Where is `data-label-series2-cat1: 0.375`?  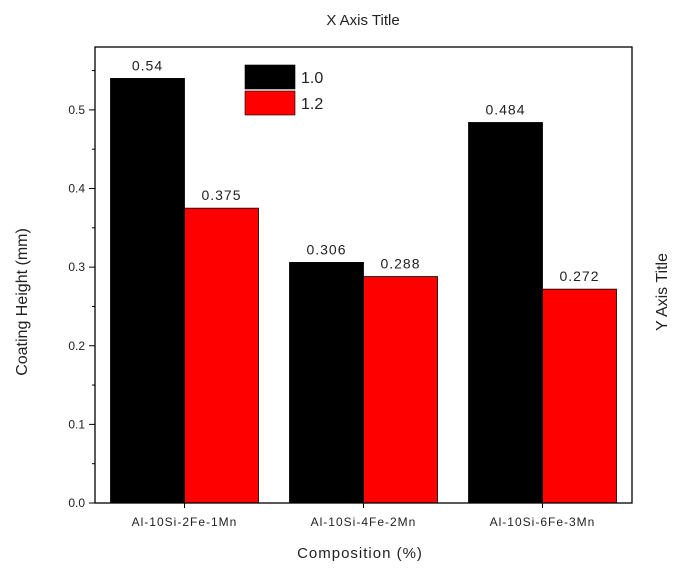
data-label-series2-cat1: 0.375 is located at coordinates (221, 195).